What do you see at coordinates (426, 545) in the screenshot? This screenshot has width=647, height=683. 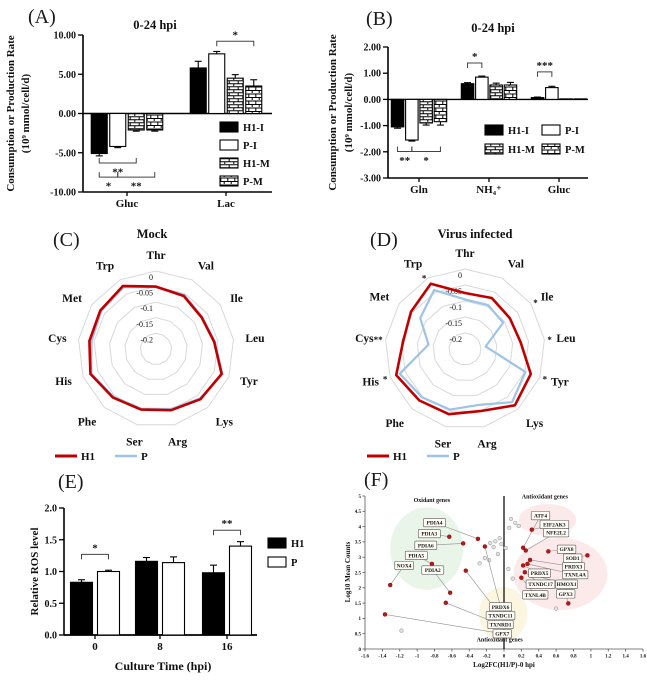 I see `gene-label-box-PDIA6` at bounding box center [426, 545].